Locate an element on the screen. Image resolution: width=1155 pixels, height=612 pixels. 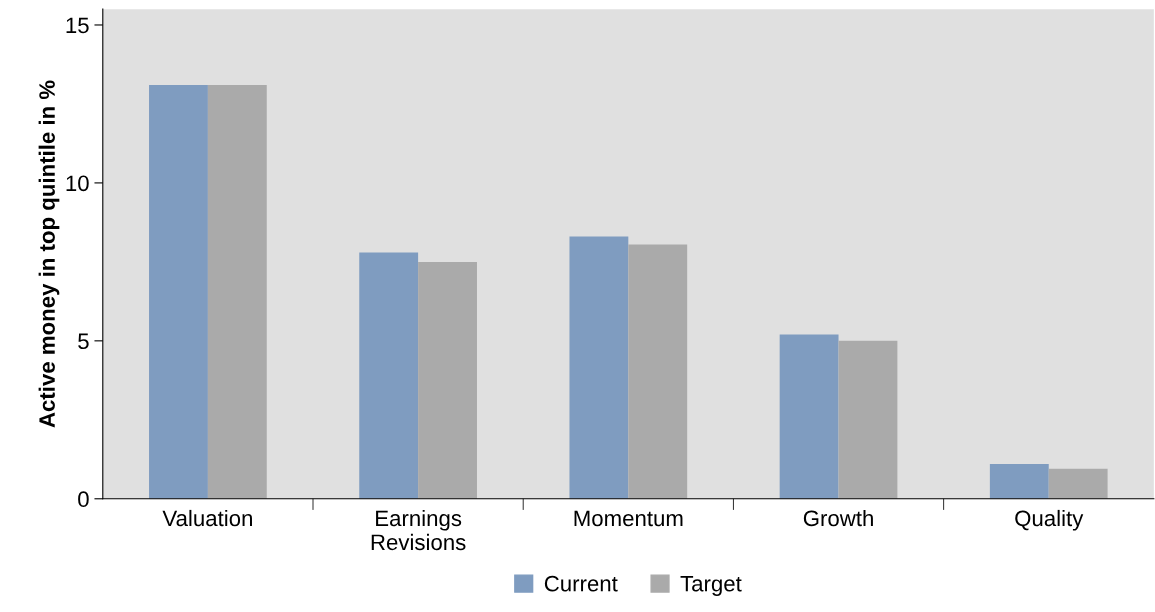
x-tick-label: Growth is located at coordinates (838, 518).